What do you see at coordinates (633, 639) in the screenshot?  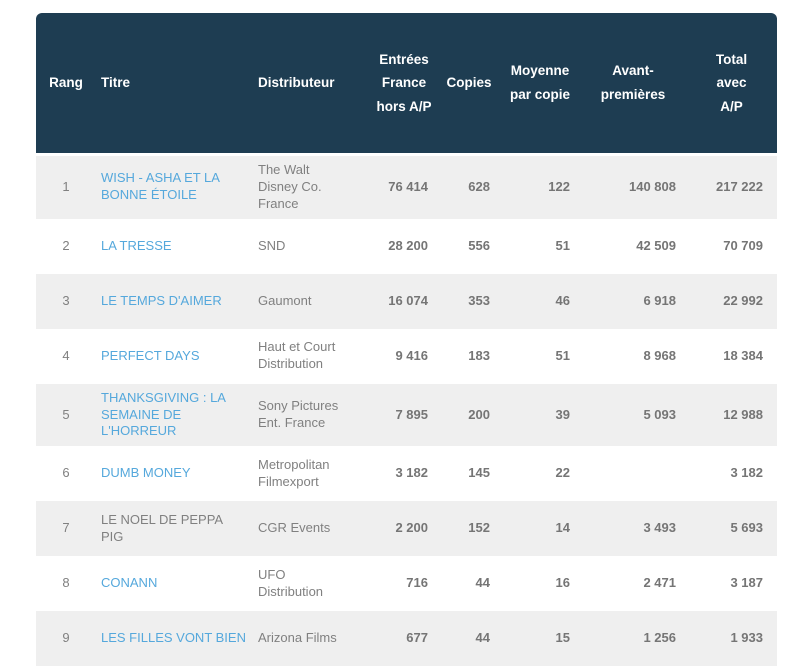 I see `previews-cell: 1 256` at bounding box center [633, 639].